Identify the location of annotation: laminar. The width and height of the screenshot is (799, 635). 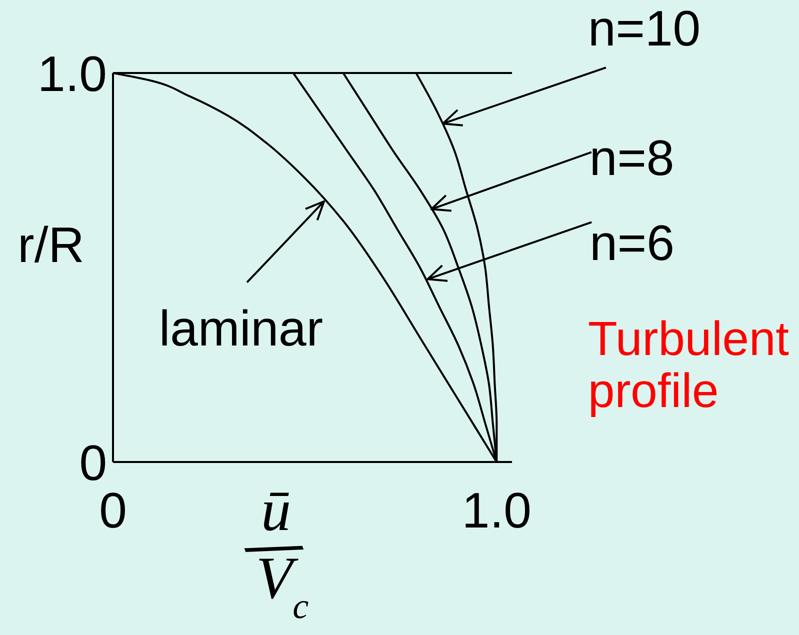
(241, 328).